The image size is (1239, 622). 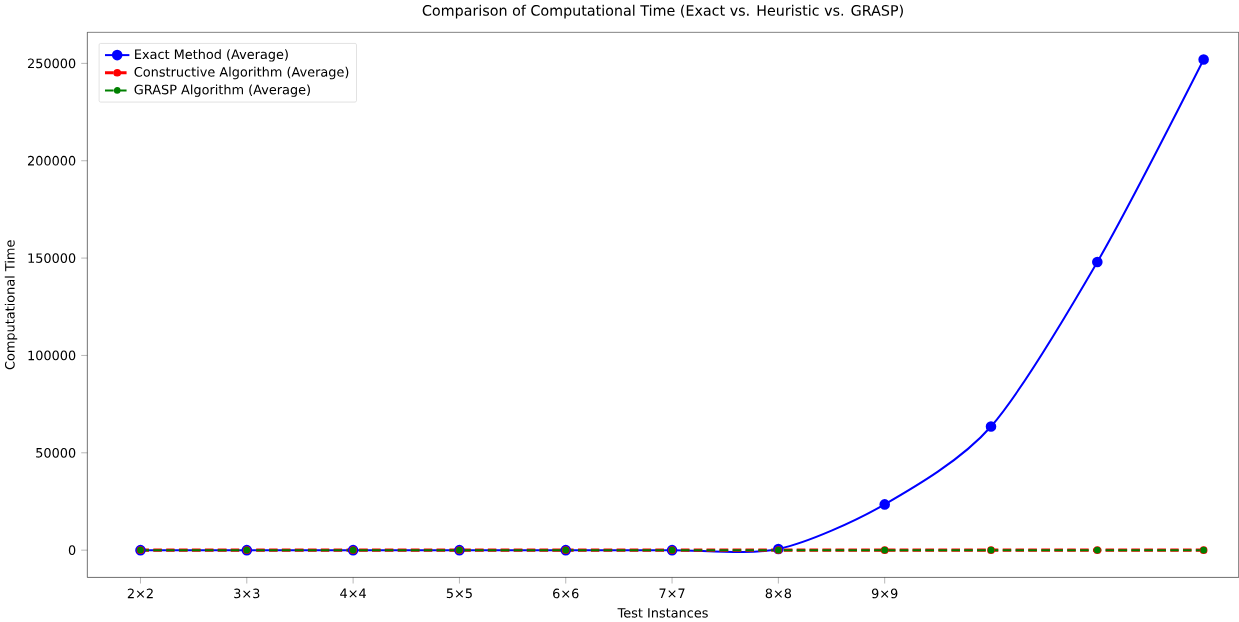 What do you see at coordinates (51, 63) in the screenshot?
I see `y-tick-label: 250000` at bounding box center [51, 63].